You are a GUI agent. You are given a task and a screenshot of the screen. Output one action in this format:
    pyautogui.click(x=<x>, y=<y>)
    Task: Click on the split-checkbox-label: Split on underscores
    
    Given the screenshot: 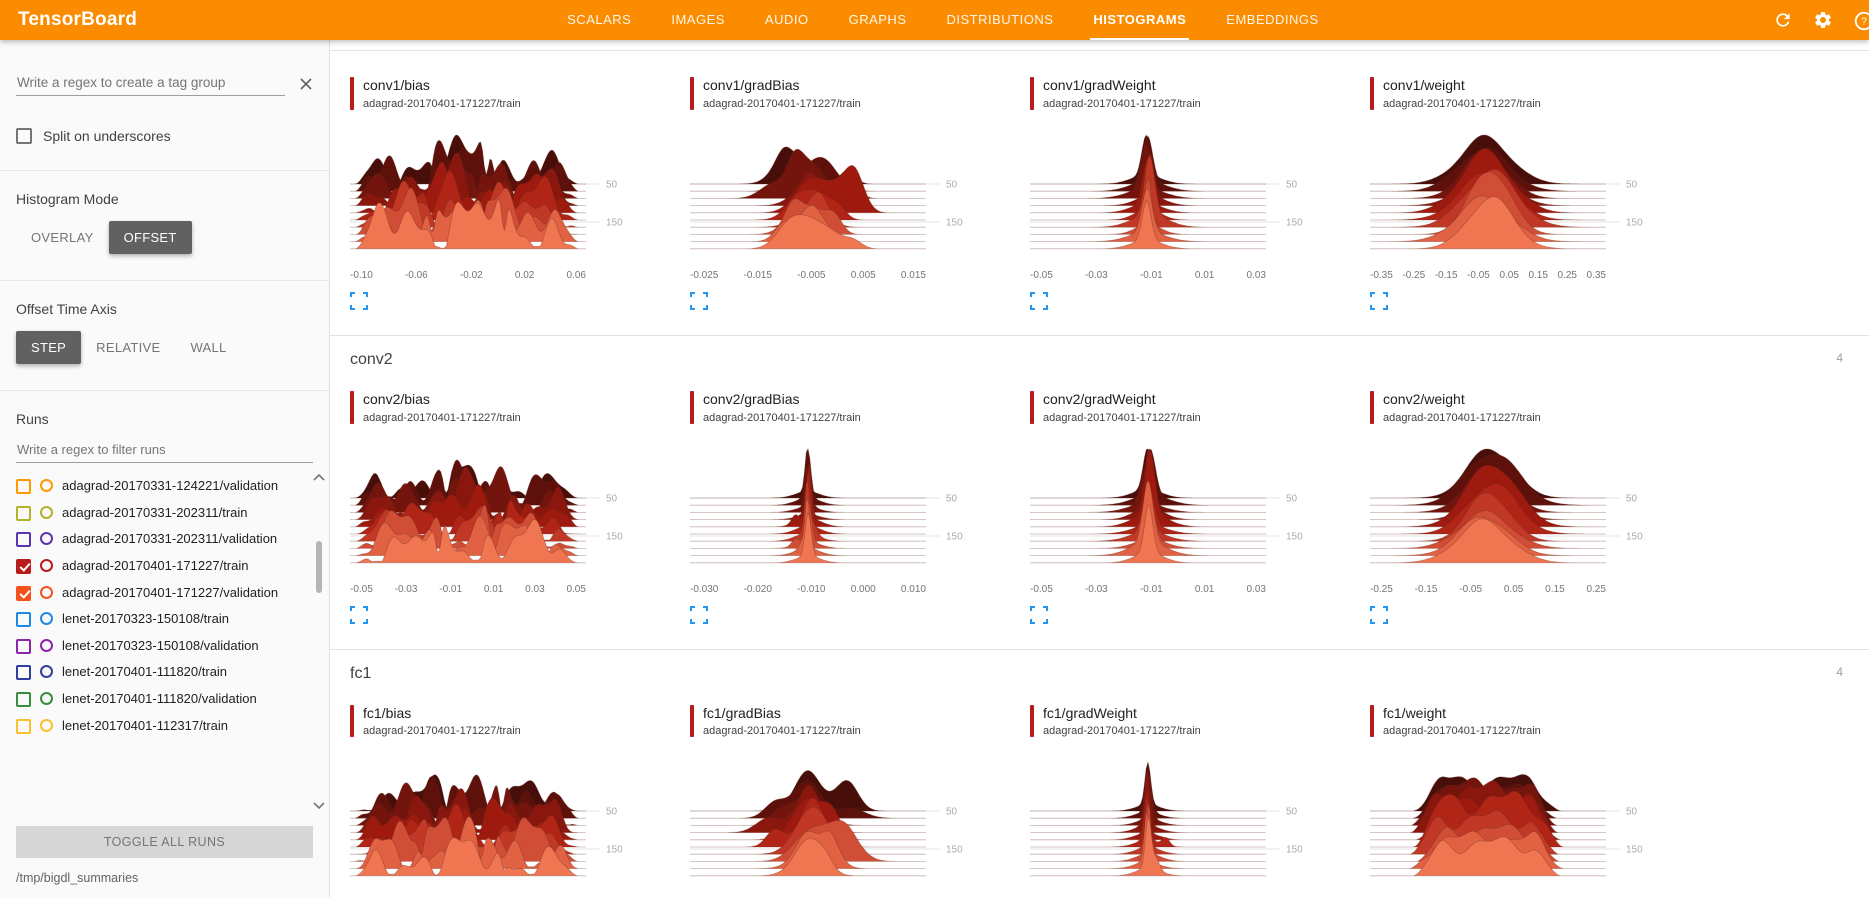 What is the action you would take?
    pyautogui.click(x=107, y=136)
    